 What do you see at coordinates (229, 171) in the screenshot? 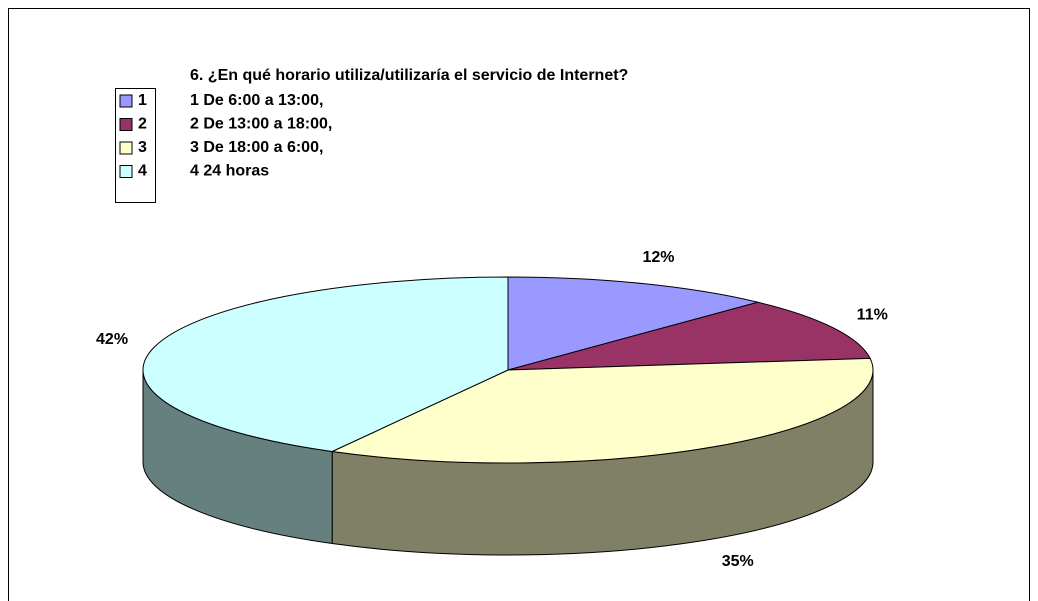
I see `legend-note: 4 24 horas` at bounding box center [229, 171].